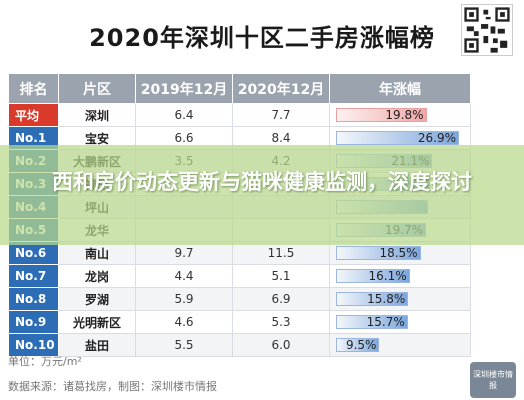 This screenshot has width=524, height=400. Describe the element at coordinates (97, 276) in the screenshot. I see `district-cell: 龙岗` at that location.